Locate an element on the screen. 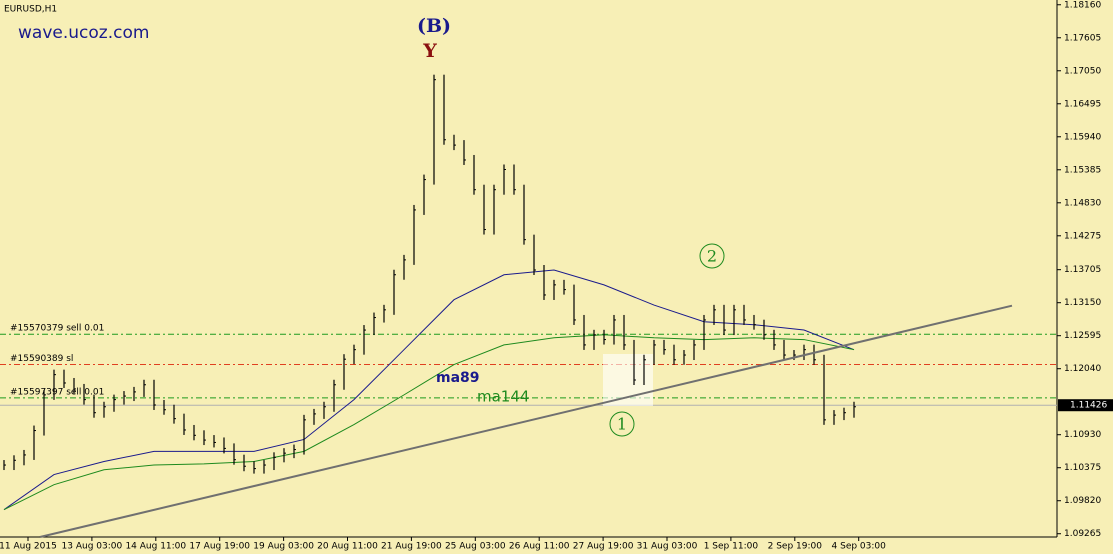  y-tick-label: 1.16495 is located at coordinates (1082, 104).